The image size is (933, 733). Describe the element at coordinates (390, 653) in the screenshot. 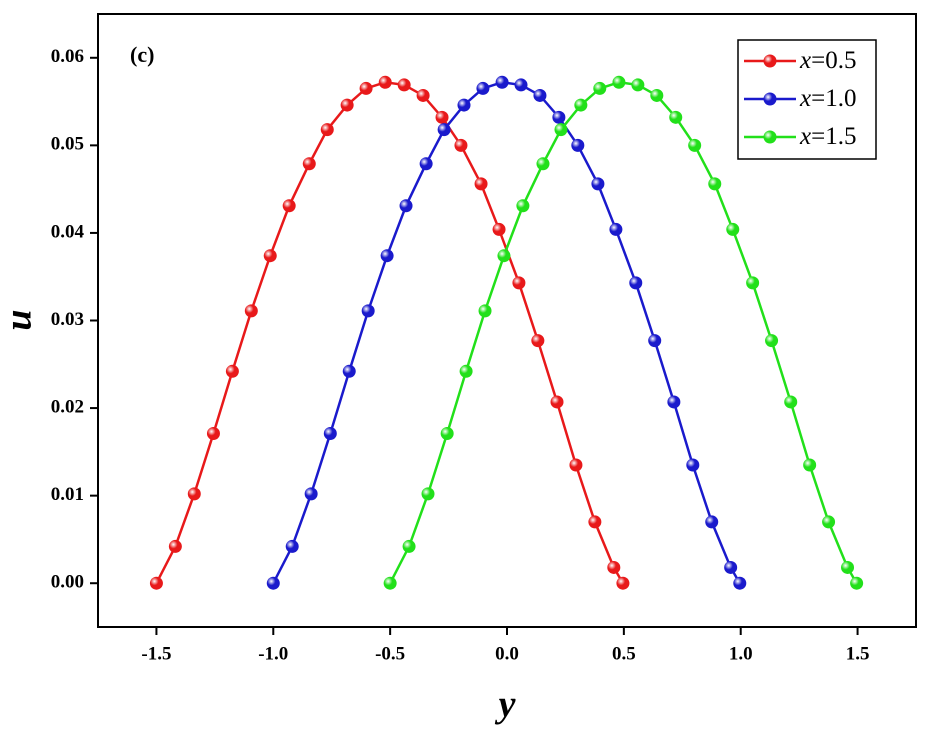

I see `x-tick-label: -0.5` at that location.